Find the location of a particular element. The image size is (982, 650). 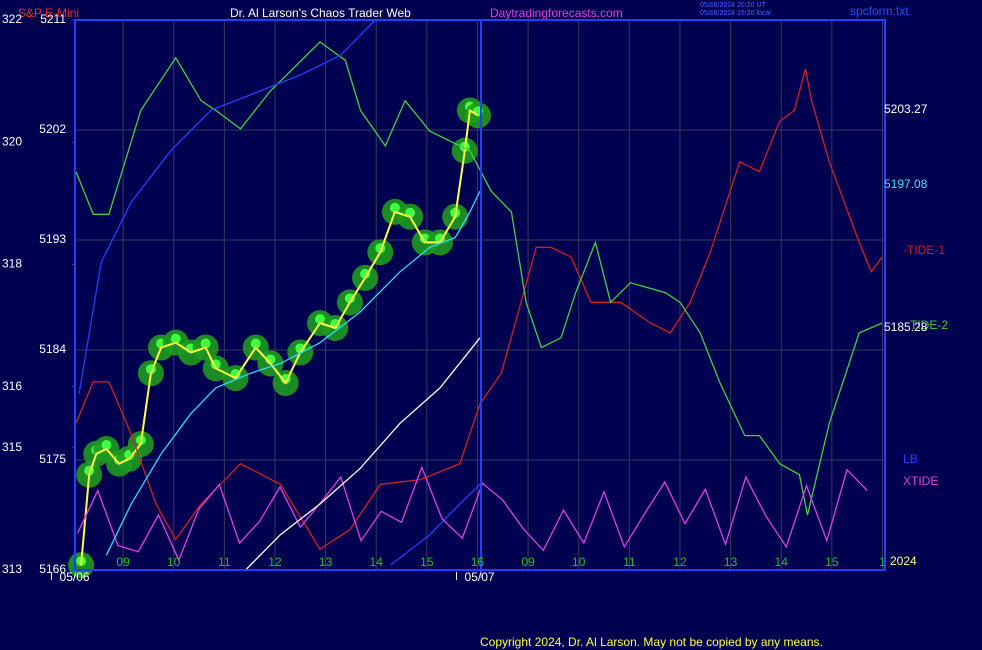

x-tick-label: 1 is located at coordinates (882, 562).